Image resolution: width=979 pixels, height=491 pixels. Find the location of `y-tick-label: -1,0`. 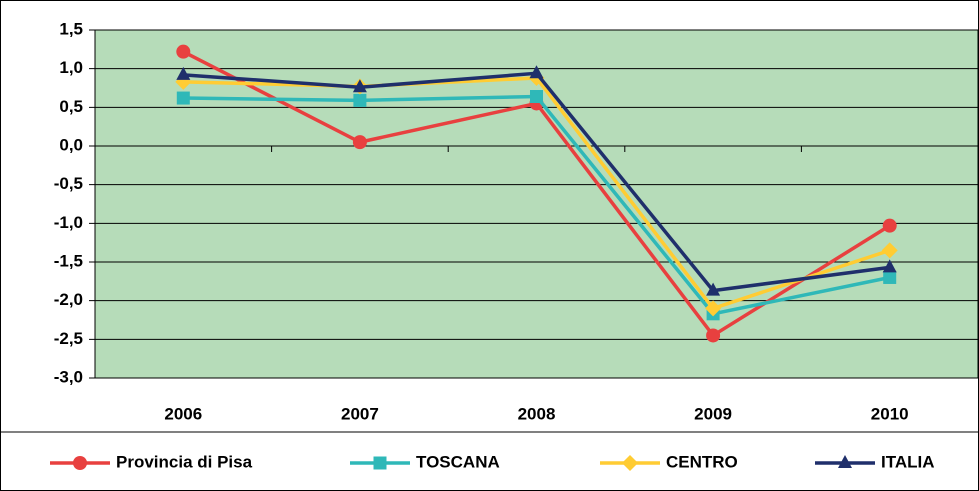

y-tick-label: -1,0 is located at coordinates (68, 222).